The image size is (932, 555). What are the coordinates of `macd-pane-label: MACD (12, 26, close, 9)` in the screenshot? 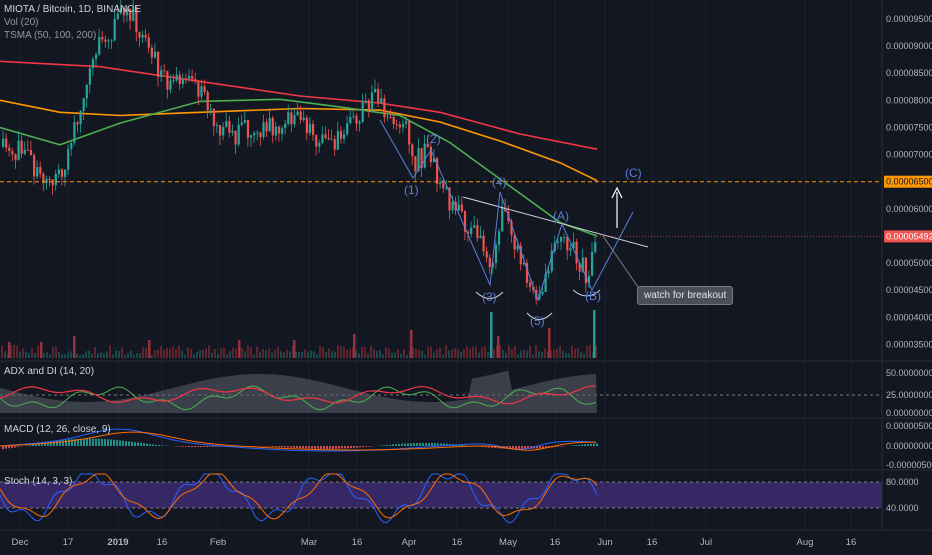 It's located at (57, 429).